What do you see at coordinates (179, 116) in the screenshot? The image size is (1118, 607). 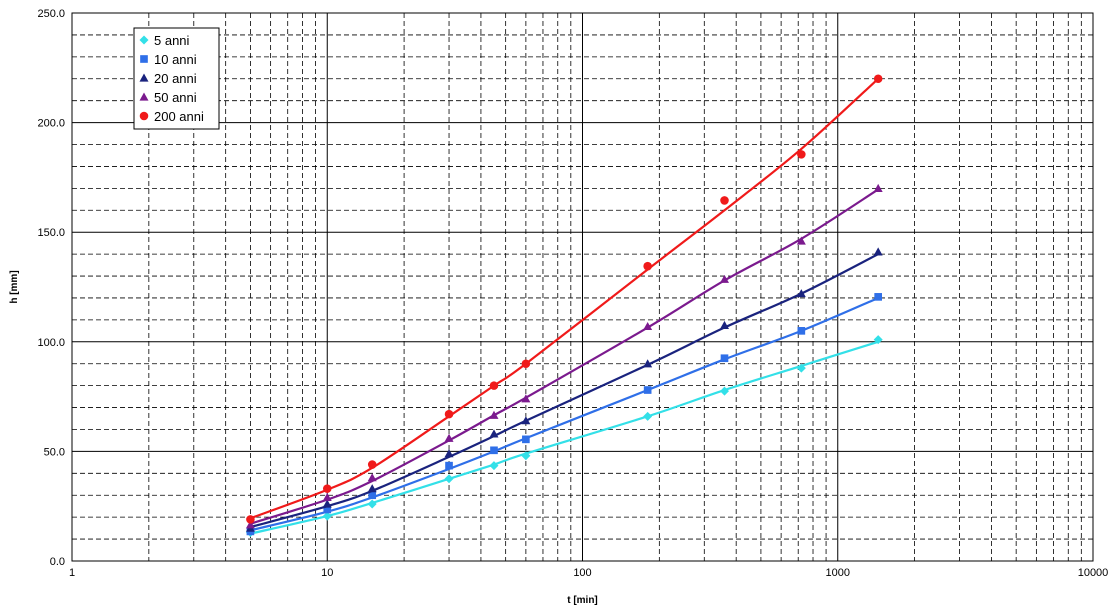 I see `legend-label-200-anni: 200 anni` at bounding box center [179, 116].